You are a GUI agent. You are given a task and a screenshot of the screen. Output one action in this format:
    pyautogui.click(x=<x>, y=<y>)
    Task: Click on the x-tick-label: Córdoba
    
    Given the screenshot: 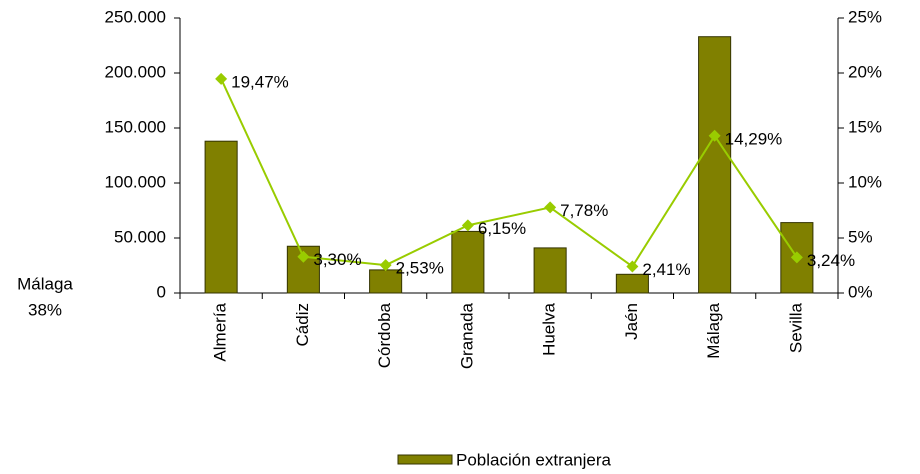 What is the action you would take?
    pyautogui.click(x=384, y=335)
    